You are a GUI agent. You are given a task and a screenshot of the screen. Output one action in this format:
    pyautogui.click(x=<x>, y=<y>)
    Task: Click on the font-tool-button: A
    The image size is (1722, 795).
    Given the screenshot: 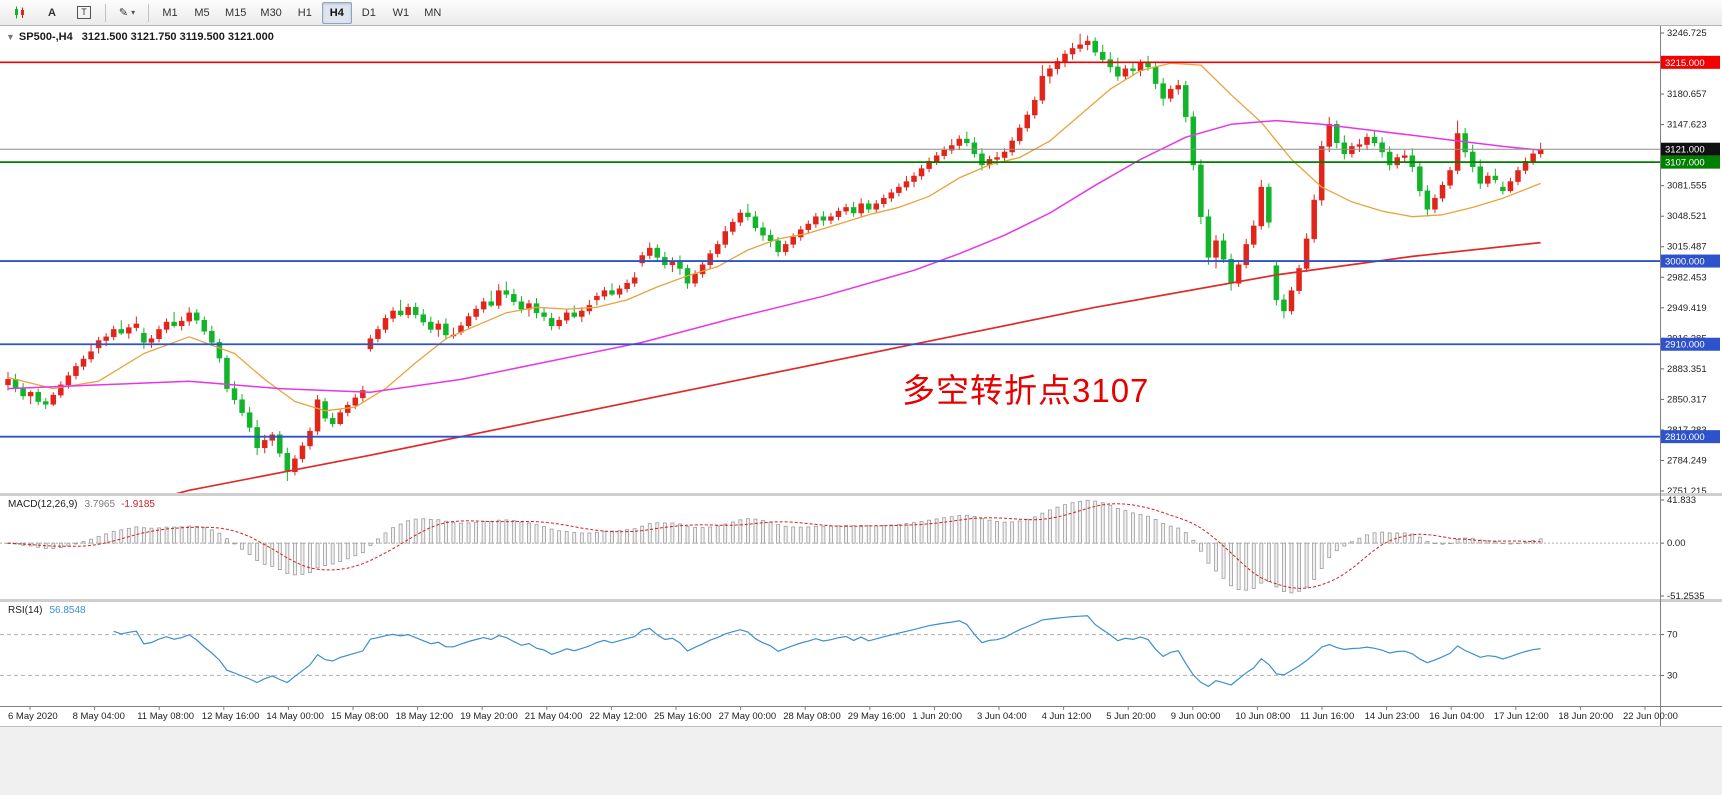 What is the action you would take?
    pyautogui.click(x=52, y=12)
    